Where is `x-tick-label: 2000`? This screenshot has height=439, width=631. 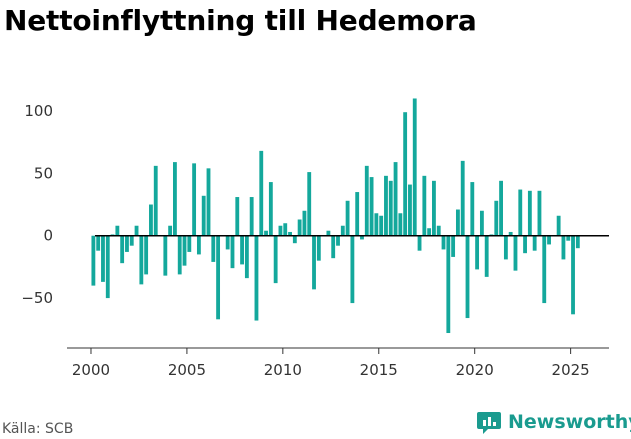 x-tick-label: 2000 is located at coordinates (91, 370).